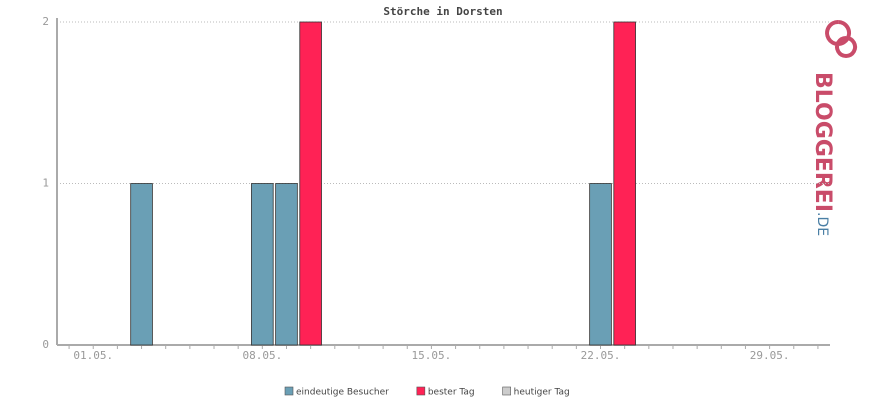 The width and height of the screenshot is (870, 400). Describe the element at coordinates (432, 355) in the screenshot. I see `x-tick-label: 15.05.` at that location.